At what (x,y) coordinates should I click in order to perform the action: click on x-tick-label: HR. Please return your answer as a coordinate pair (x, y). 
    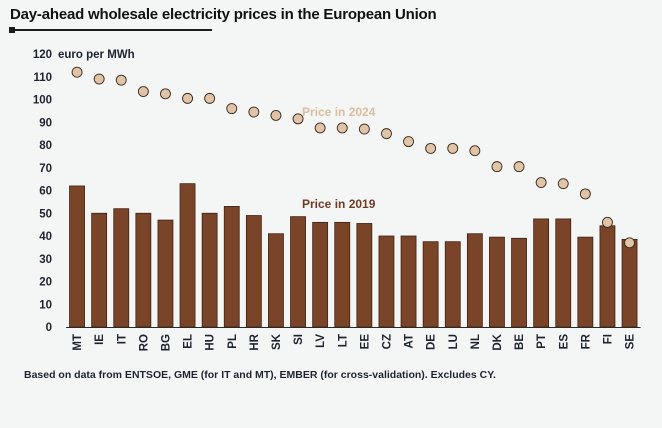
    Looking at the image, I should click on (255, 341).